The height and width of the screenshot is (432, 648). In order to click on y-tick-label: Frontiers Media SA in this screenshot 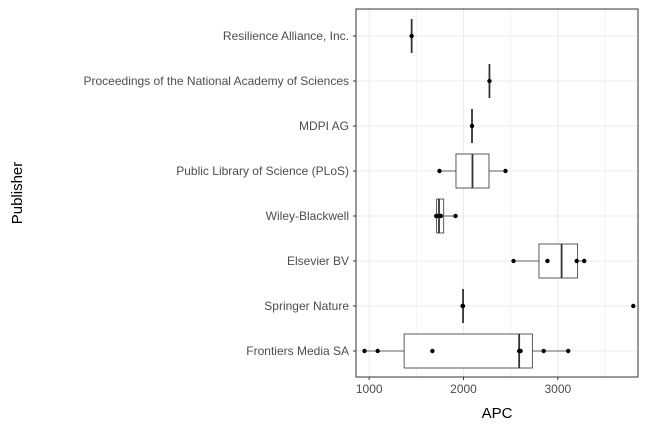, I will do `click(297, 351)`.